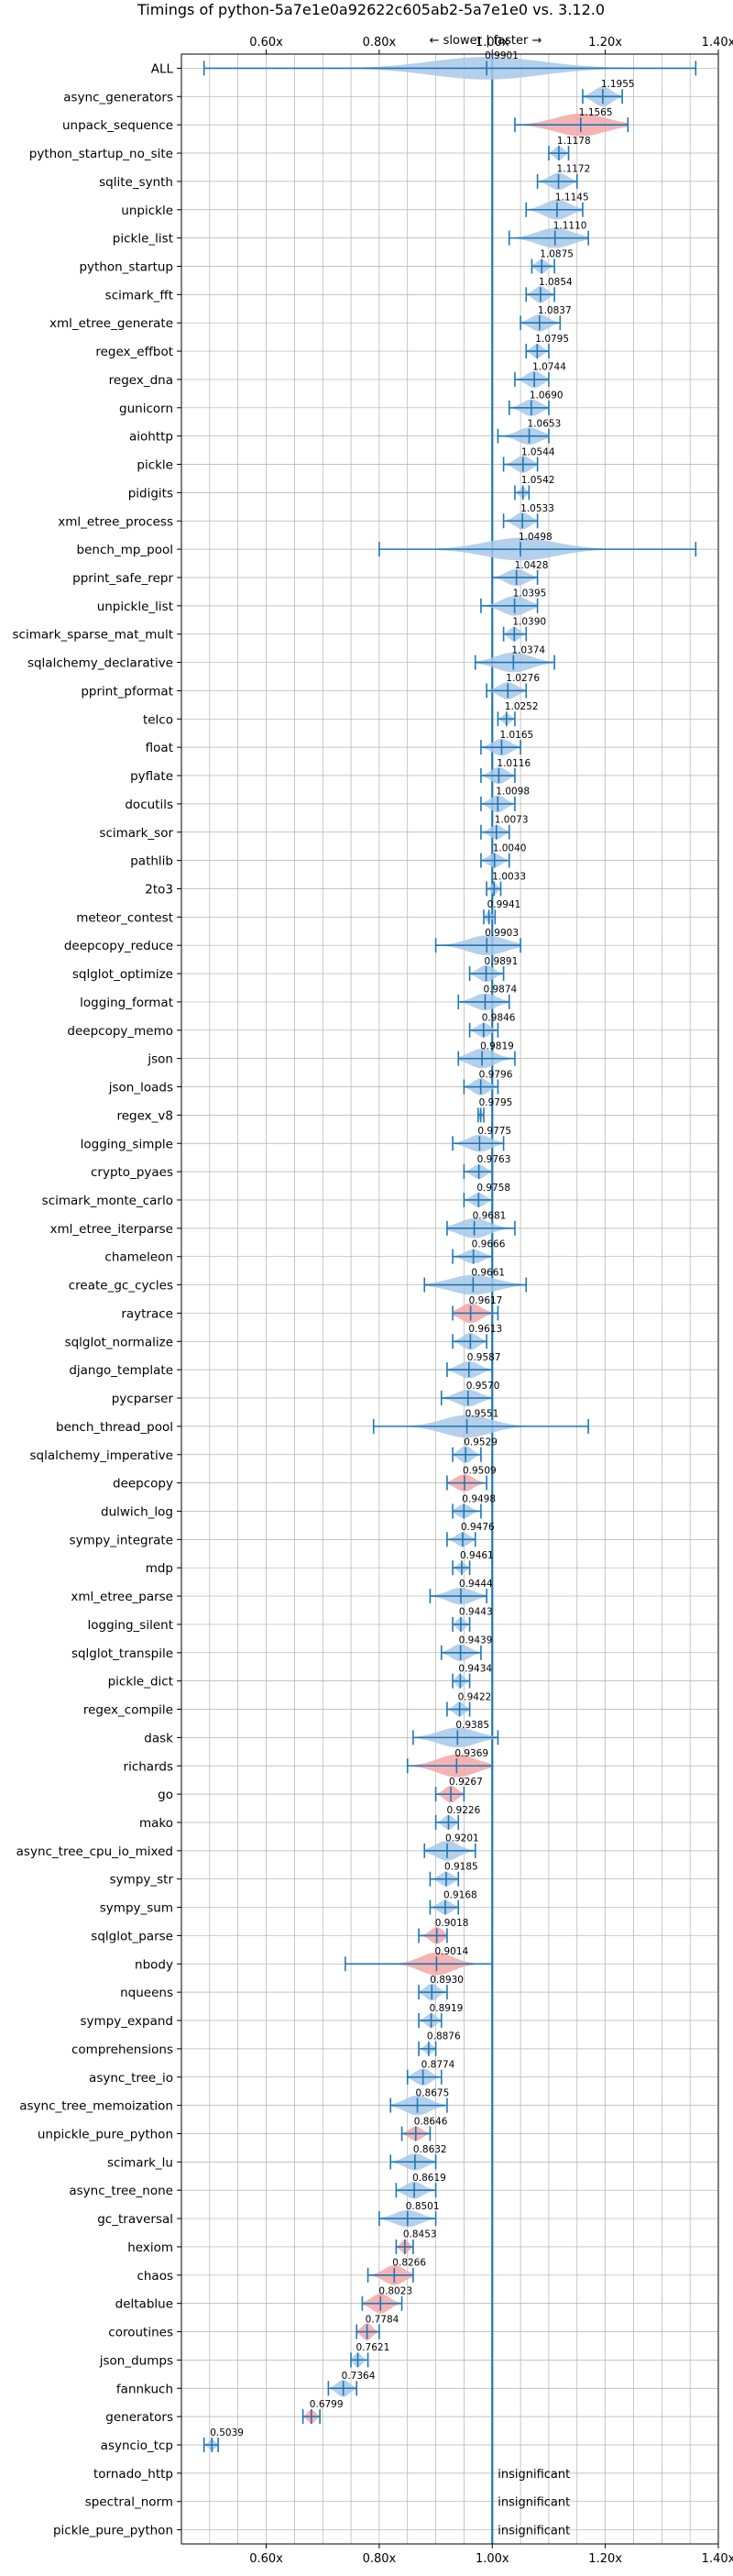 Image resolution: width=733 pixels, height=2576 pixels. Describe the element at coordinates (105, 2134) in the screenshot. I see `benchmark-label: unpickle_pure_python` at that location.